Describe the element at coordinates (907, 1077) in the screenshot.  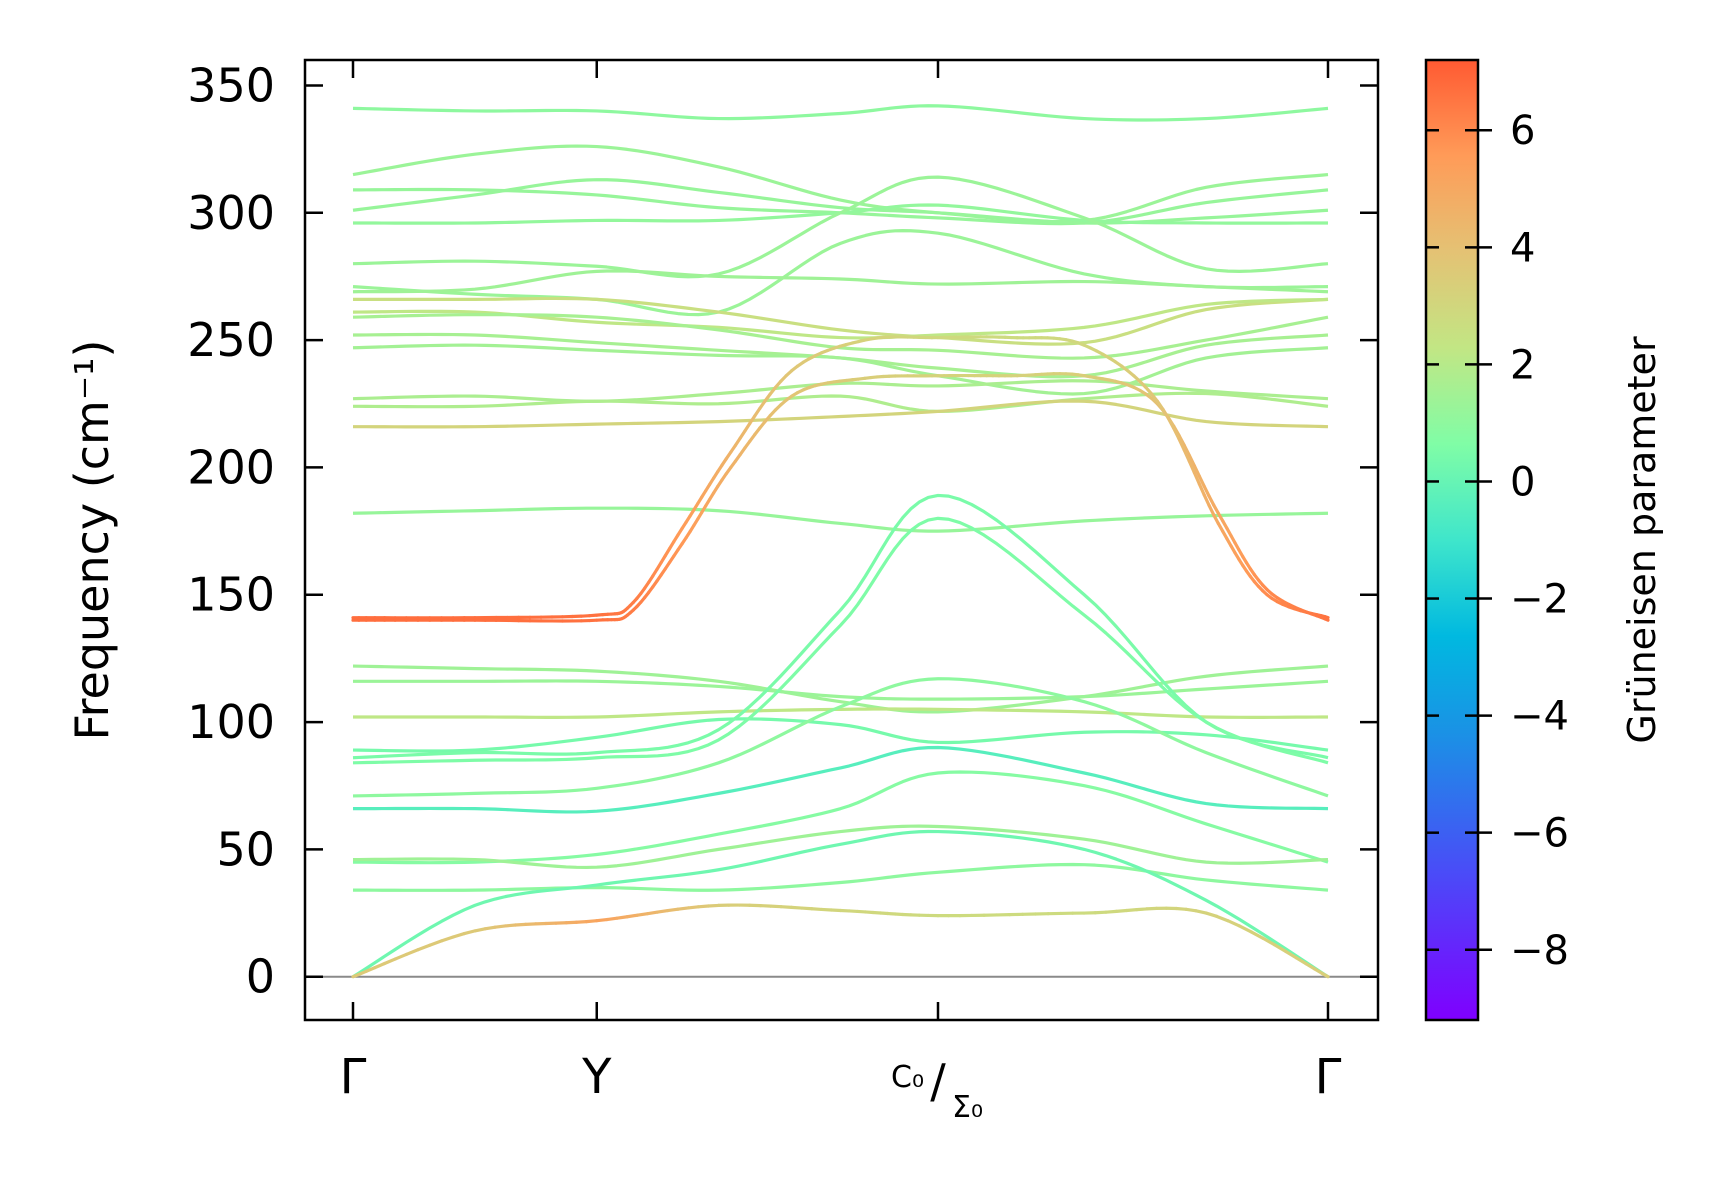
I see `x-tick-label-main: C₀` at that location.